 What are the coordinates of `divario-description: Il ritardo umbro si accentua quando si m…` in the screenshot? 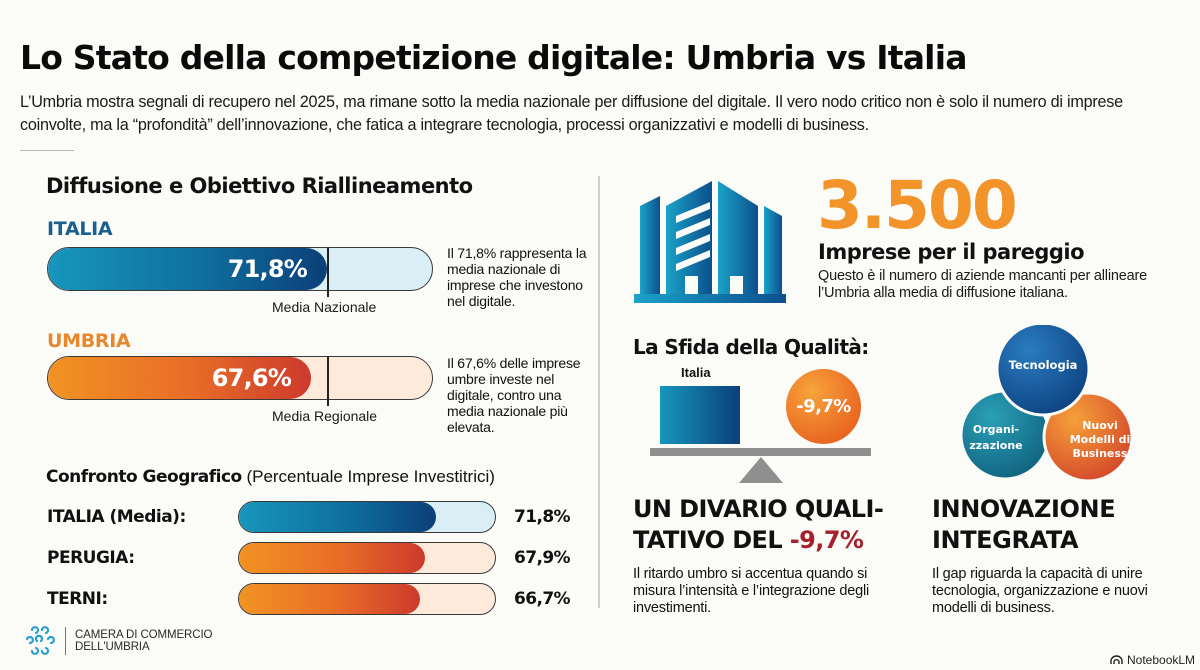 It's located at (751, 591).